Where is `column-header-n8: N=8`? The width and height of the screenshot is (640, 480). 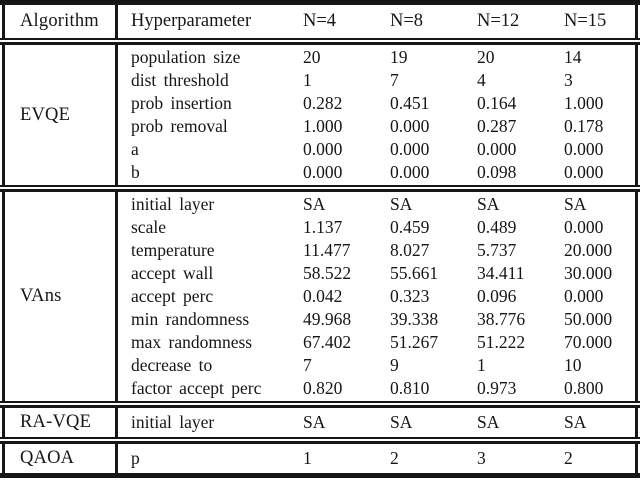 column-header-n8: N=8 is located at coordinates (407, 21).